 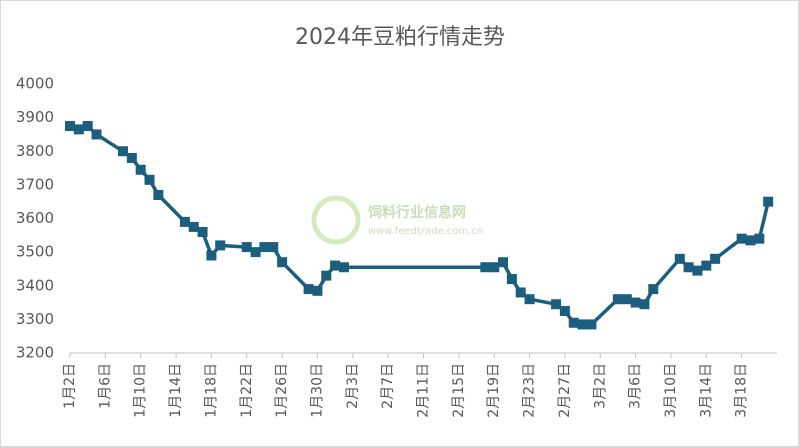 What do you see at coordinates (671, 390) in the screenshot?
I see `x-tick-label: 3月10日` at bounding box center [671, 390].